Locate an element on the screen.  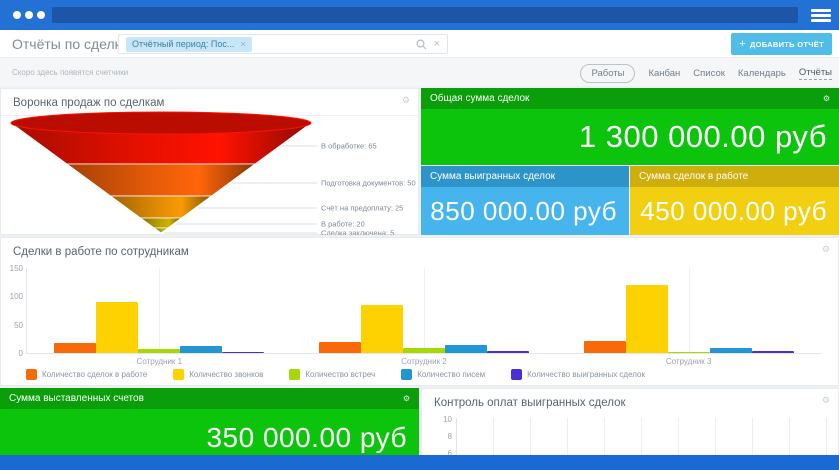
tab-отчёты: Отчёты is located at coordinates (815, 73).